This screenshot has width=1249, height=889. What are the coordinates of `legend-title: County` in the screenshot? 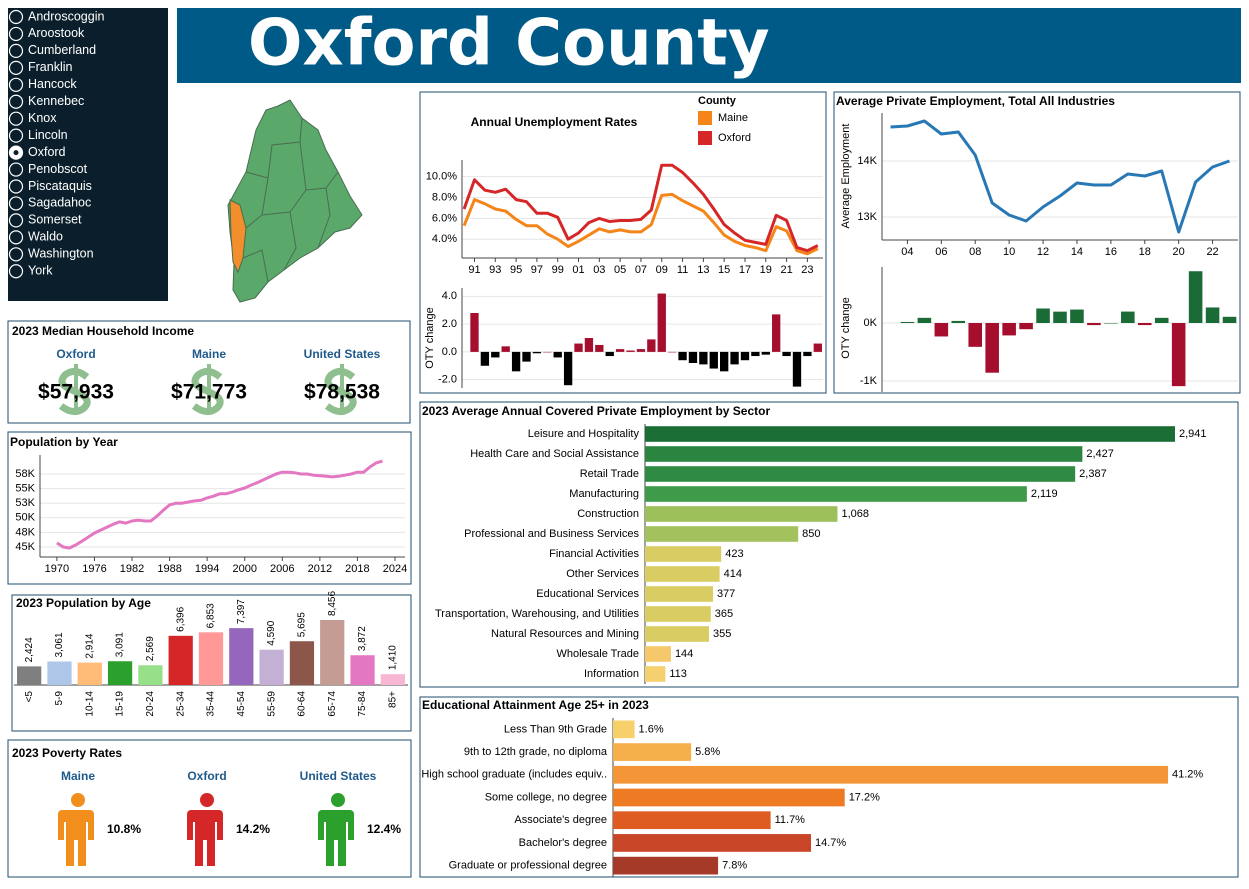 It's located at (717, 101).